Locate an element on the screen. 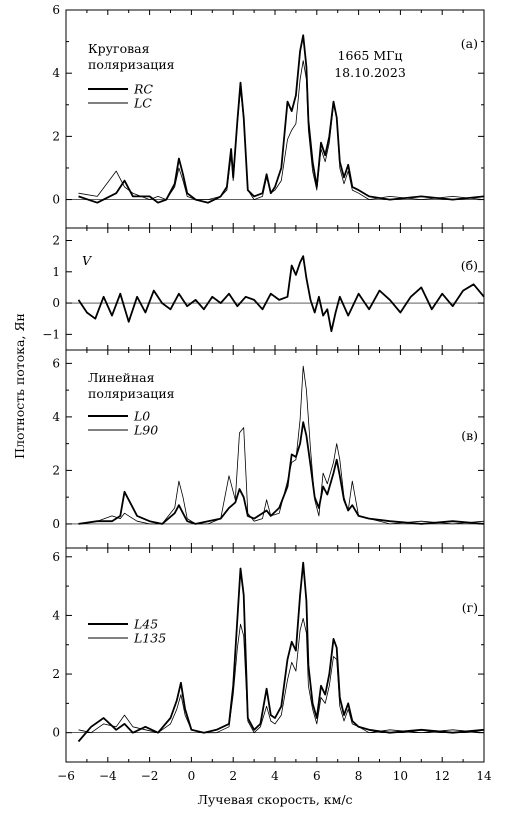  x-tick-label: 10 is located at coordinates (400, 776).